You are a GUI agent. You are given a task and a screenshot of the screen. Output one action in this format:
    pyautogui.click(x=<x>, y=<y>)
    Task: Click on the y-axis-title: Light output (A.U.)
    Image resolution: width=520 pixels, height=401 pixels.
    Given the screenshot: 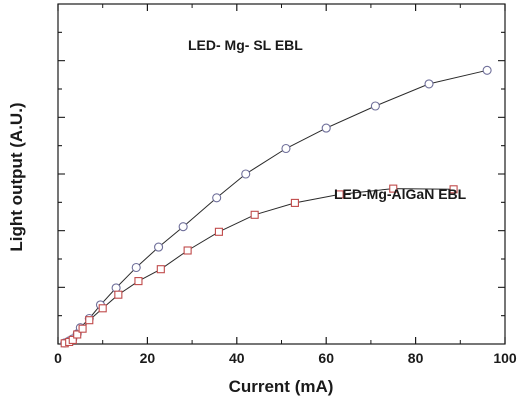 What is the action you would take?
    pyautogui.click(x=16, y=176)
    